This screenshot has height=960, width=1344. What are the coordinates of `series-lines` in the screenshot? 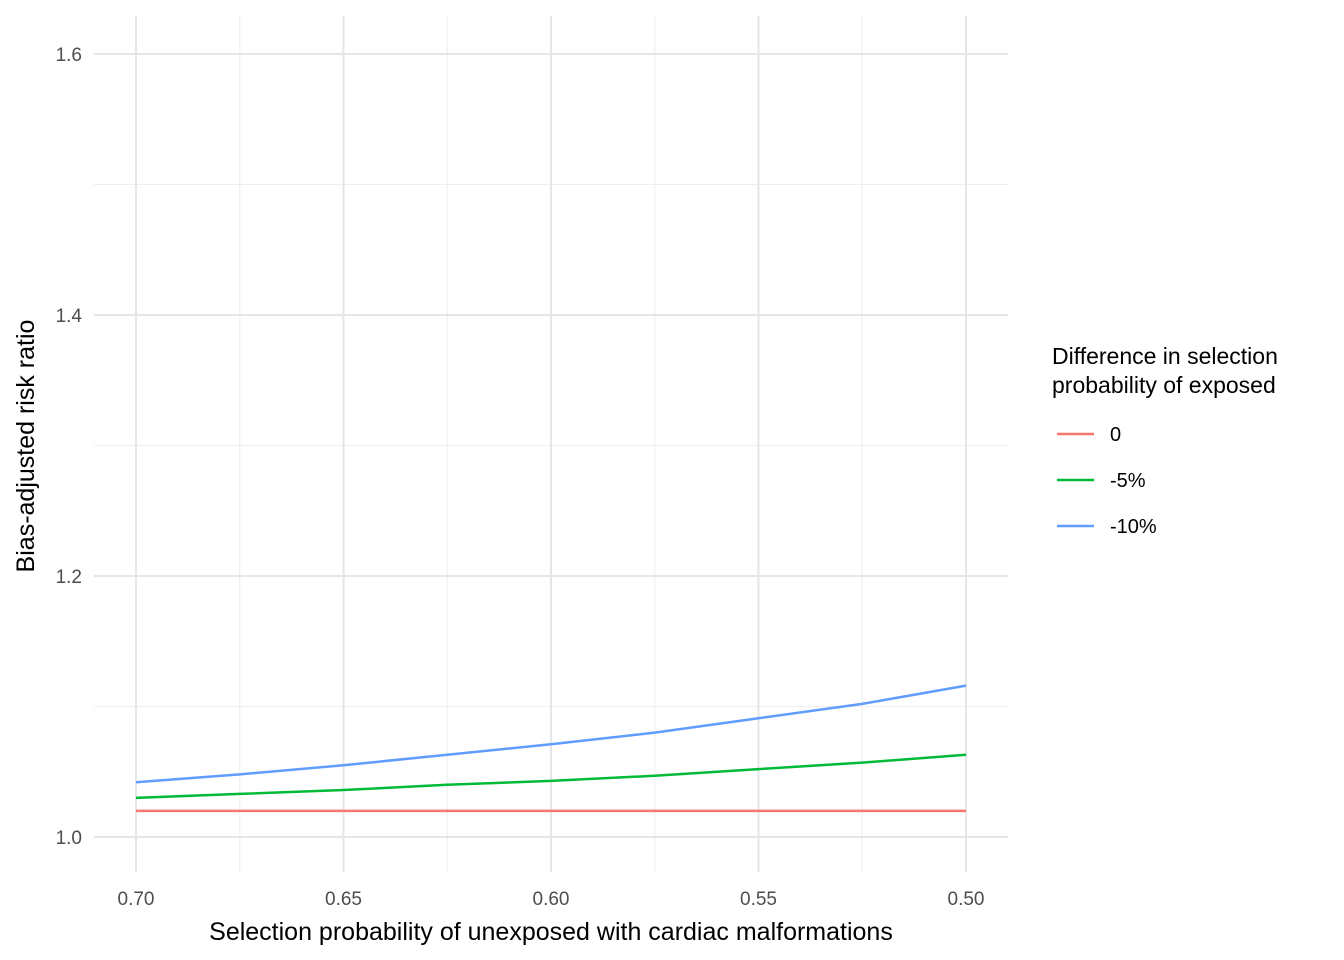 It's located at (551, 748).